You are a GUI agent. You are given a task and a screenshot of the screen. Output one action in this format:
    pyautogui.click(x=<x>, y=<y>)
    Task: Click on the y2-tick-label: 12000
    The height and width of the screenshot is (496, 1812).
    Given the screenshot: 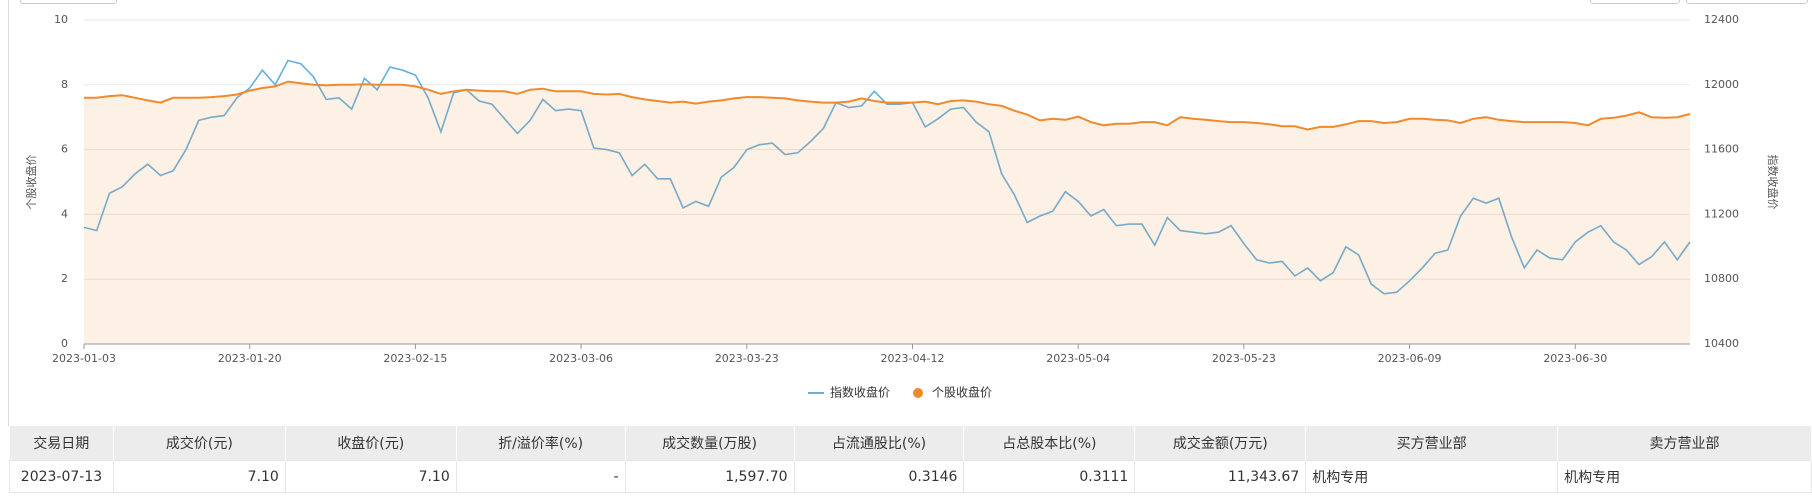 What is the action you would take?
    pyautogui.click(x=1721, y=84)
    